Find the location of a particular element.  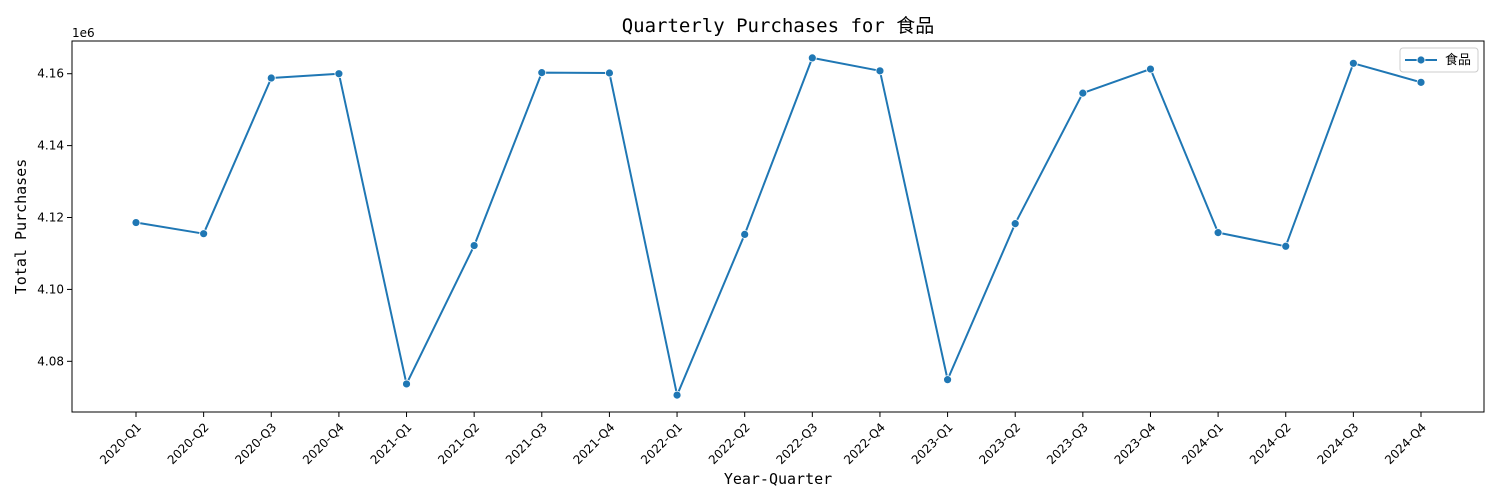

x-tick-label: 2022-Q3 is located at coordinates (796, 443).